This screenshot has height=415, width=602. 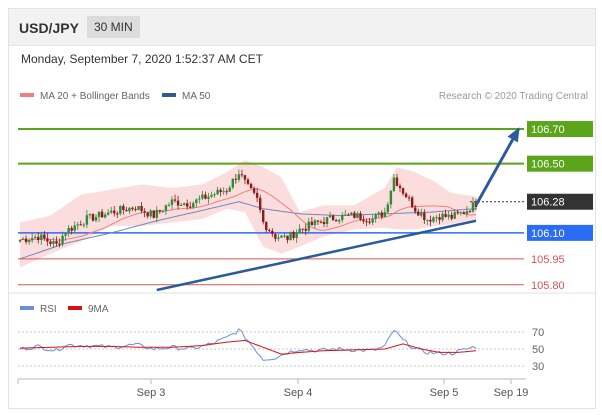 I want to click on chart-header: USD/JPY 30 MIN, so click(x=302, y=27).